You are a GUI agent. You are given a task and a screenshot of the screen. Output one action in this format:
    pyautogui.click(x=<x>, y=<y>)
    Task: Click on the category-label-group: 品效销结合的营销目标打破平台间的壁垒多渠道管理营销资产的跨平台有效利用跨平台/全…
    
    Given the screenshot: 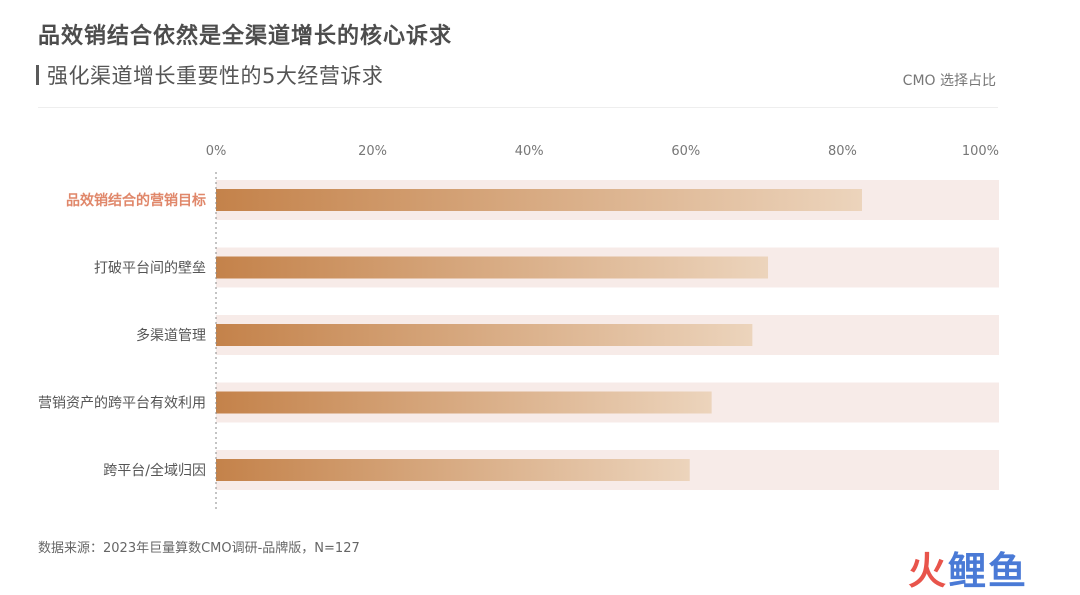 What is the action you would take?
    pyautogui.click(x=122, y=335)
    